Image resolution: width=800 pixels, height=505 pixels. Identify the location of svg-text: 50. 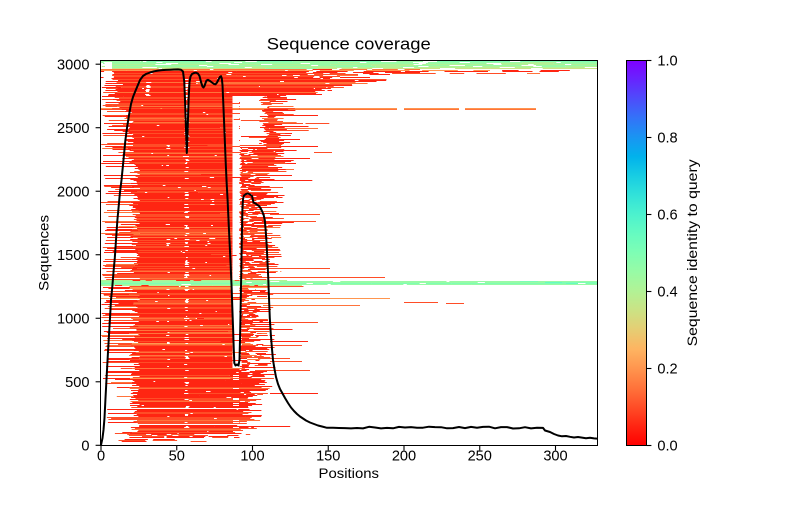
(177, 457).